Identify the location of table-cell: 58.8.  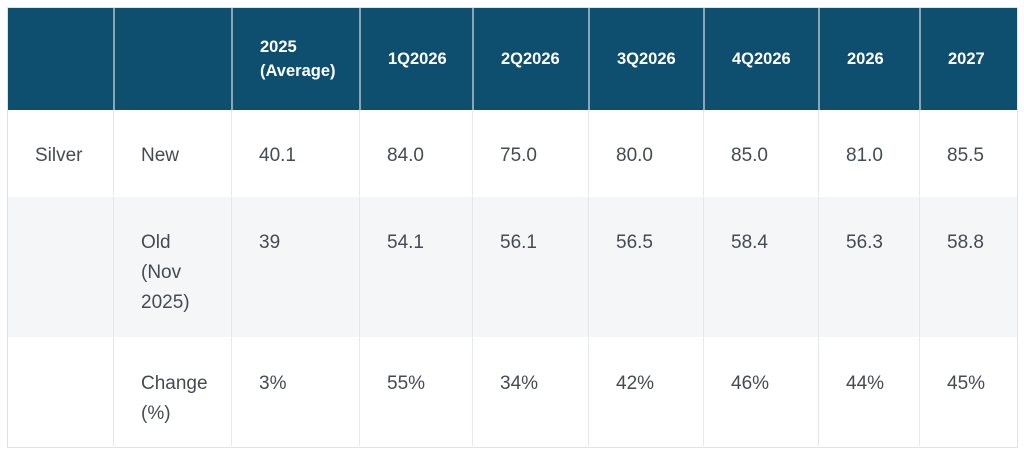
(968, 266).